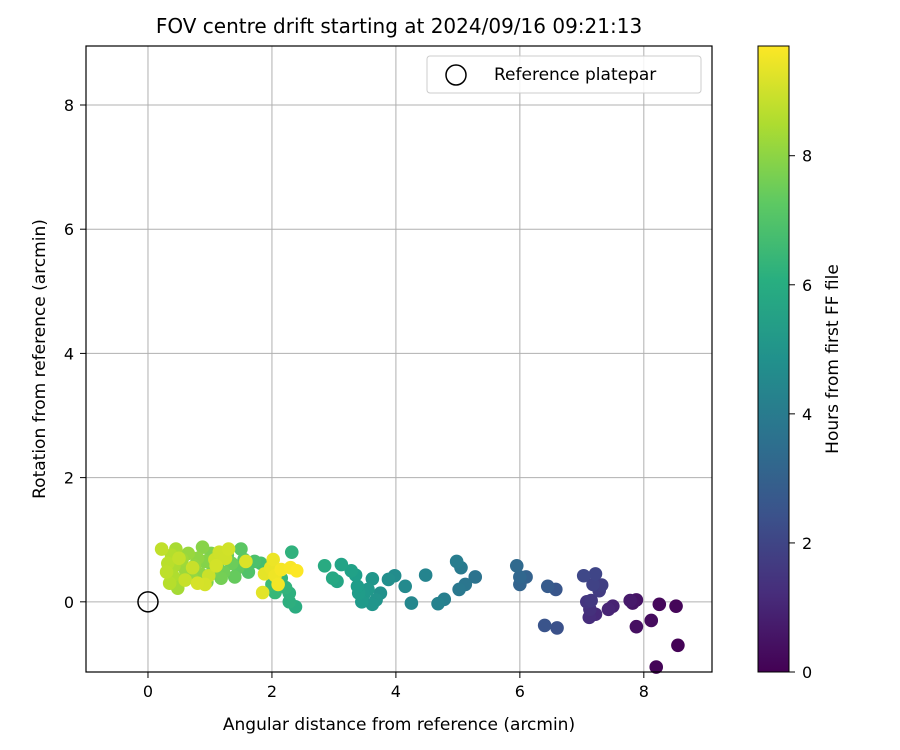 This screenshot has height=750, width=900. I want to click on colorbar, so click(773, 359).